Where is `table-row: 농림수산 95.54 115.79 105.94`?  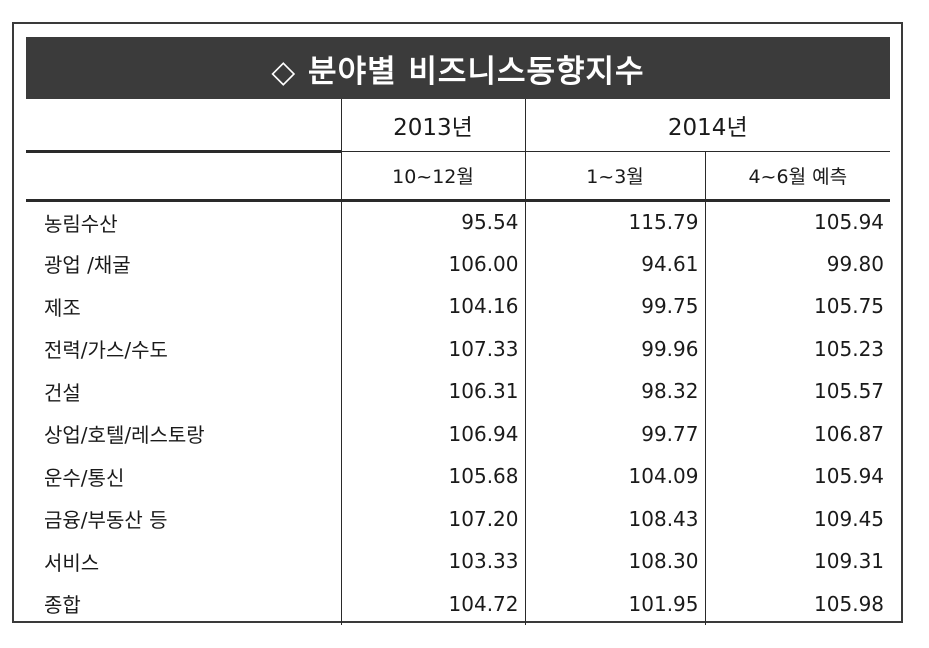 table-row: 농림수산 95.54 115.79 105.94 is located at coordinates (458, 221).